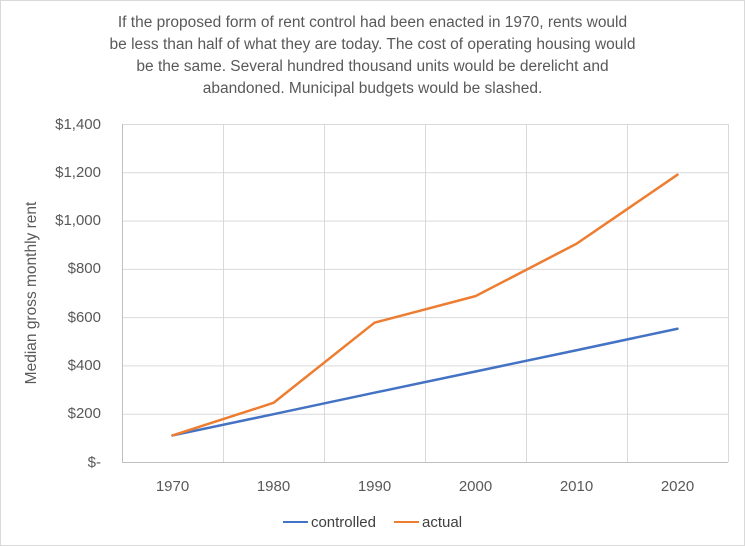 The height and width of the screenshot is (546, 745). What do you see at coordinates (406, 522) in the screenshot?
I see `legend-line-swatch-actual` at bounding box center [406, 522].